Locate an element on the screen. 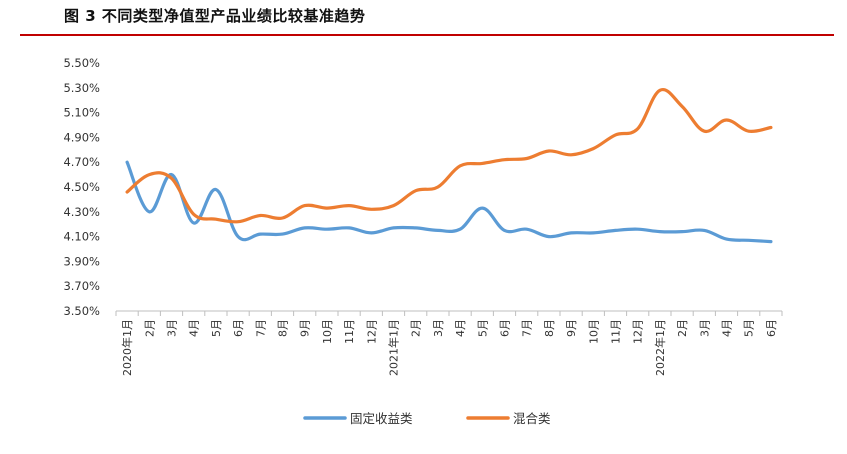  y-tick-label: 4.50% is located at coordinates (81, 187).